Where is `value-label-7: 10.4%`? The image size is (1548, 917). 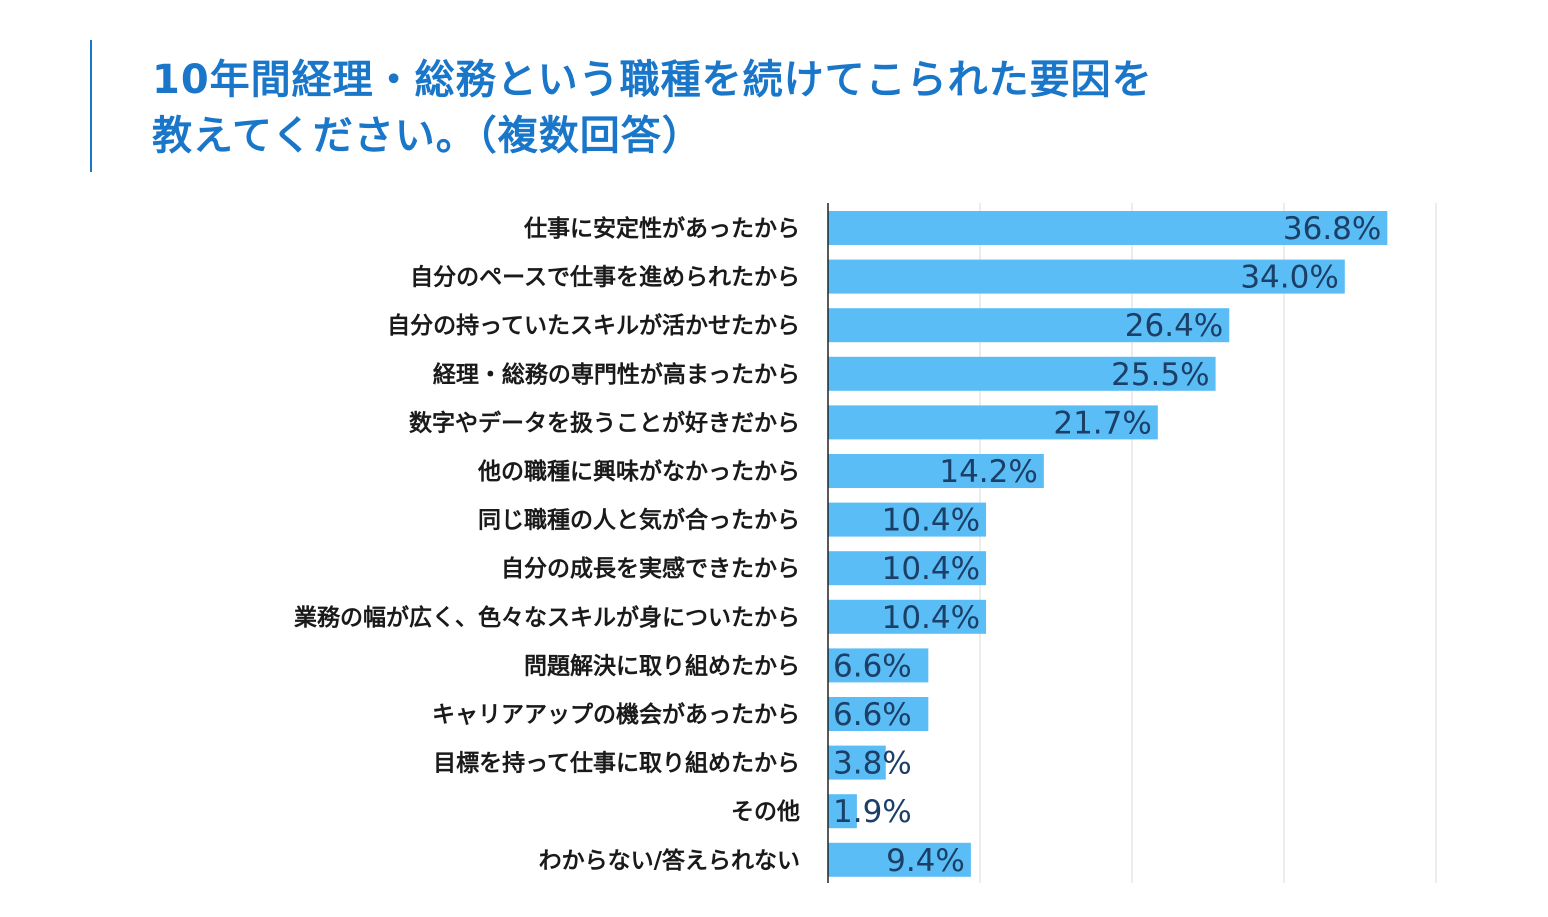 value-label-7: 10.4% is located at coordinates (931, 521).